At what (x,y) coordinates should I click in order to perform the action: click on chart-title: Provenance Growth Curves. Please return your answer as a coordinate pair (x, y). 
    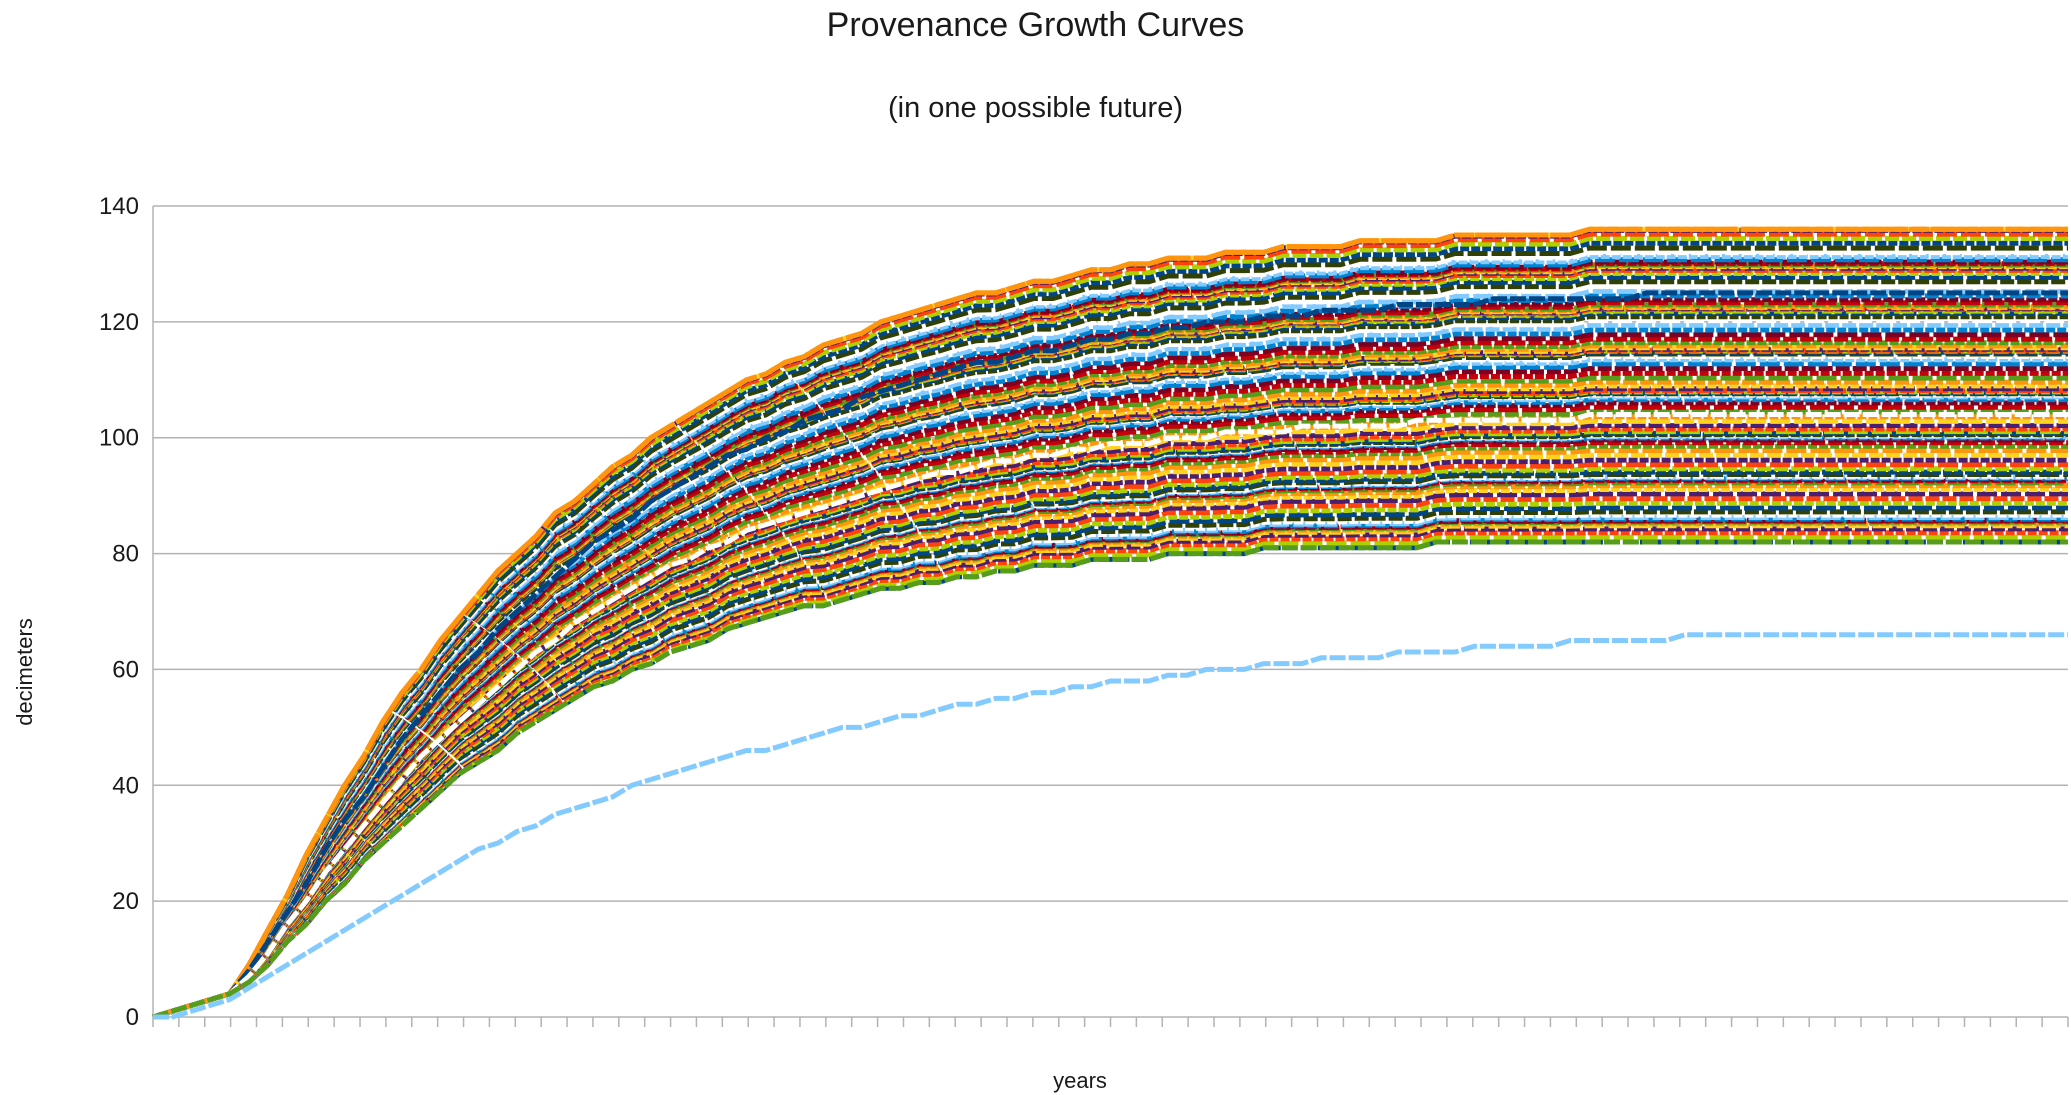
    Looking at the image, I should click on (1035, 25).